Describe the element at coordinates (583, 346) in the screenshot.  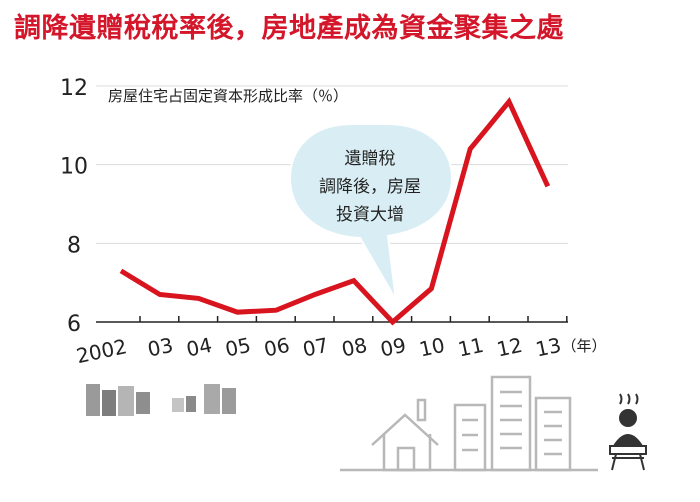
I see `x-unit-label: （年）` at that location.